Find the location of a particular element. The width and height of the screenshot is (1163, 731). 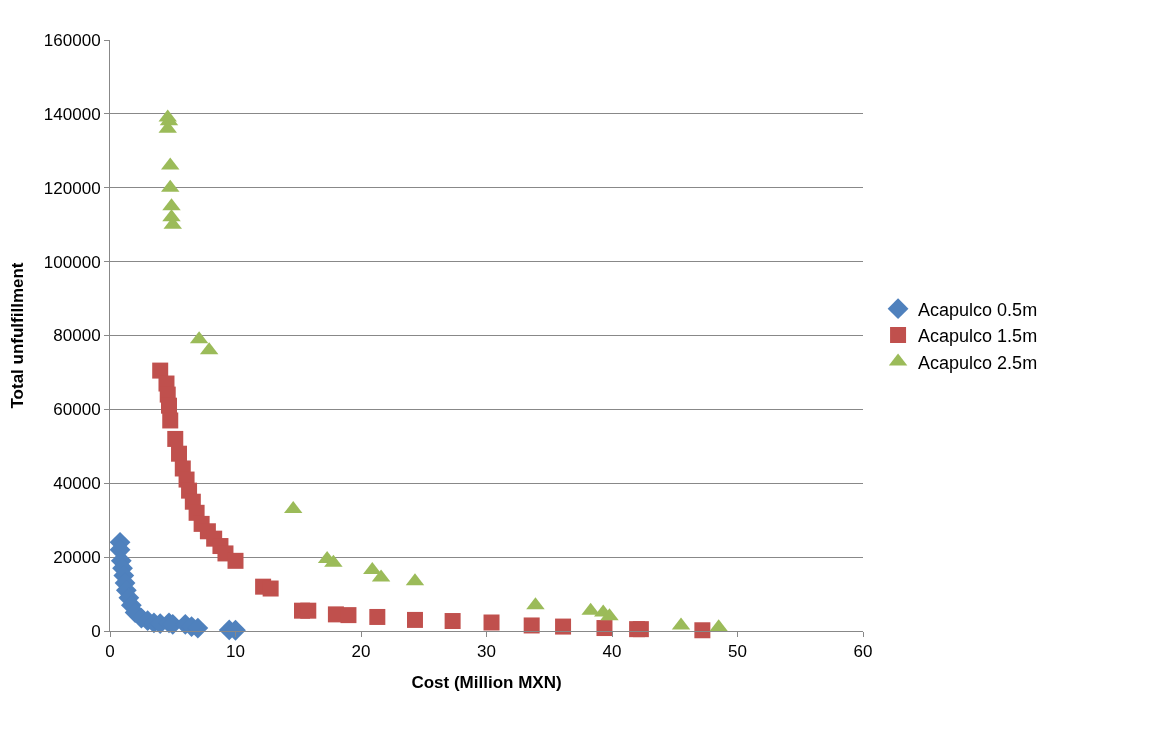

y-tick-label: 40000 is located at coordinates (77, 484).